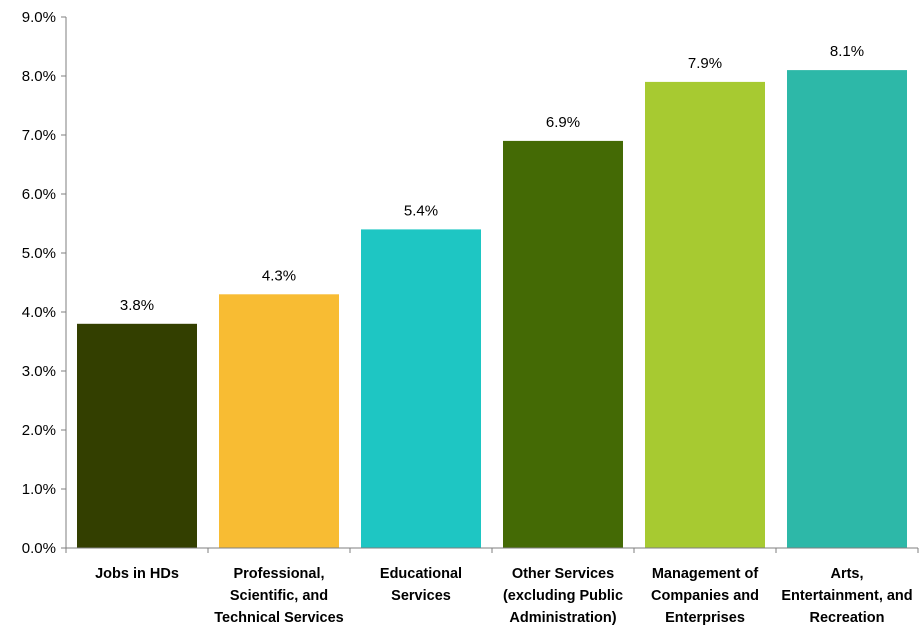  I want to click on x-tick-label-line: Recreation, so click(847, 618).